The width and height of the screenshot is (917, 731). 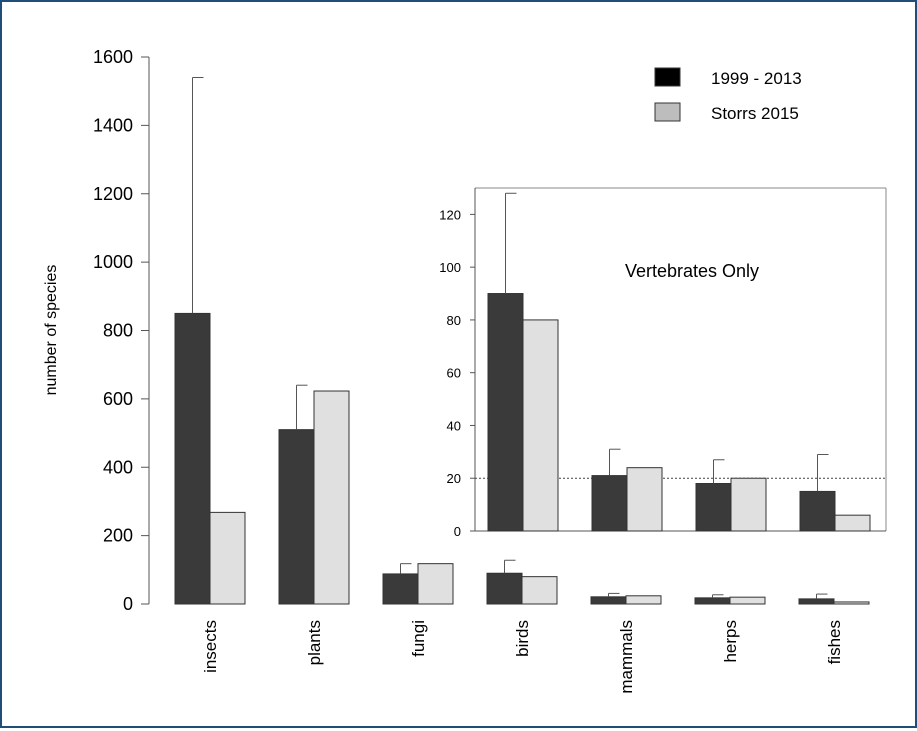 I want to click on y-tick-label: 1000, so click(x=113, y=262).